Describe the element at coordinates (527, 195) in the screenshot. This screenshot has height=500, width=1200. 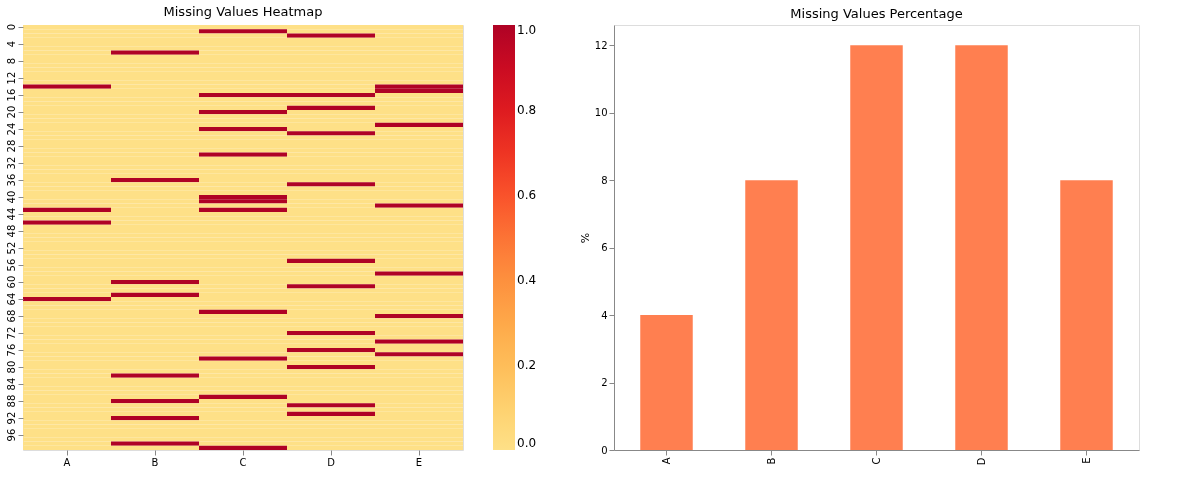
I see `color-bar-label: 0.6` at that location.